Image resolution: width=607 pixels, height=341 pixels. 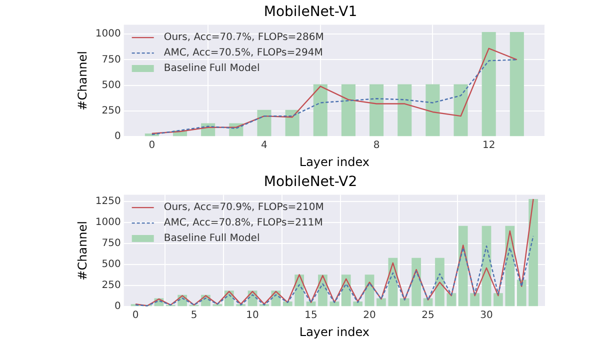 I want to click on chart-title: MobileNet-V1, so click(x=311, y=12).